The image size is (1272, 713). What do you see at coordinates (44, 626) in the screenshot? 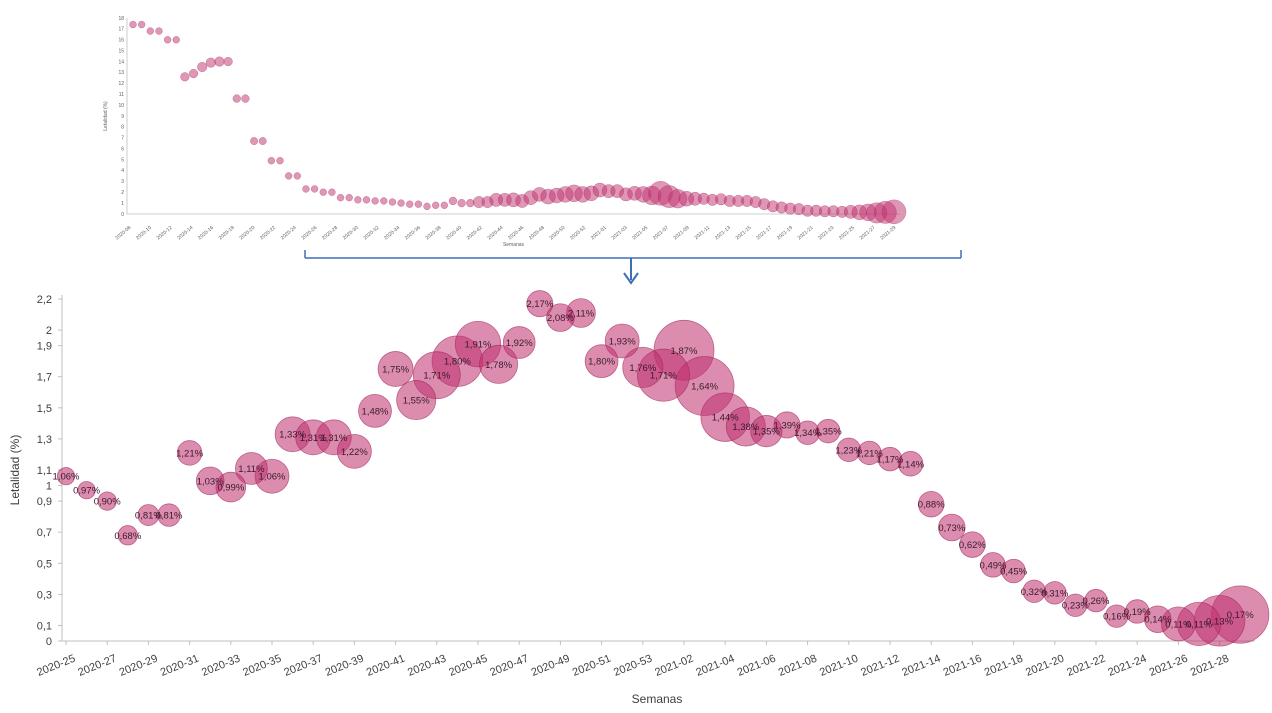
I see `y-tick-label: 0,1` at bounding box center [44, 626].